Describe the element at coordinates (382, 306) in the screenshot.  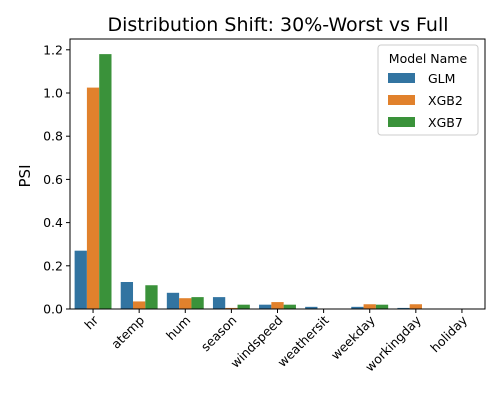
I see `bar-xgb7-weekday` at that location.